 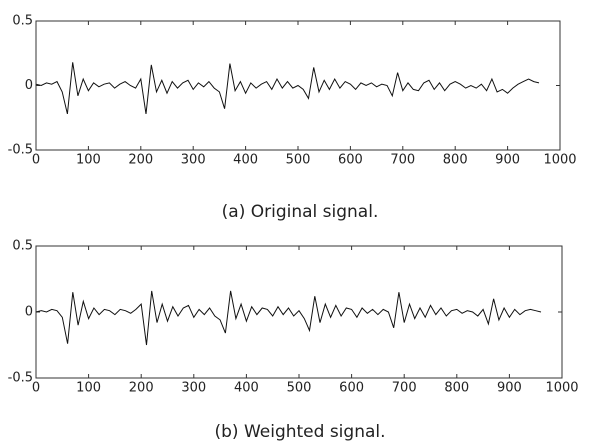 What do you see at coordinates (299, 432) in the screenshot?
I see `caption: (b) Weighted signal.` at bounding box center [299, 432].